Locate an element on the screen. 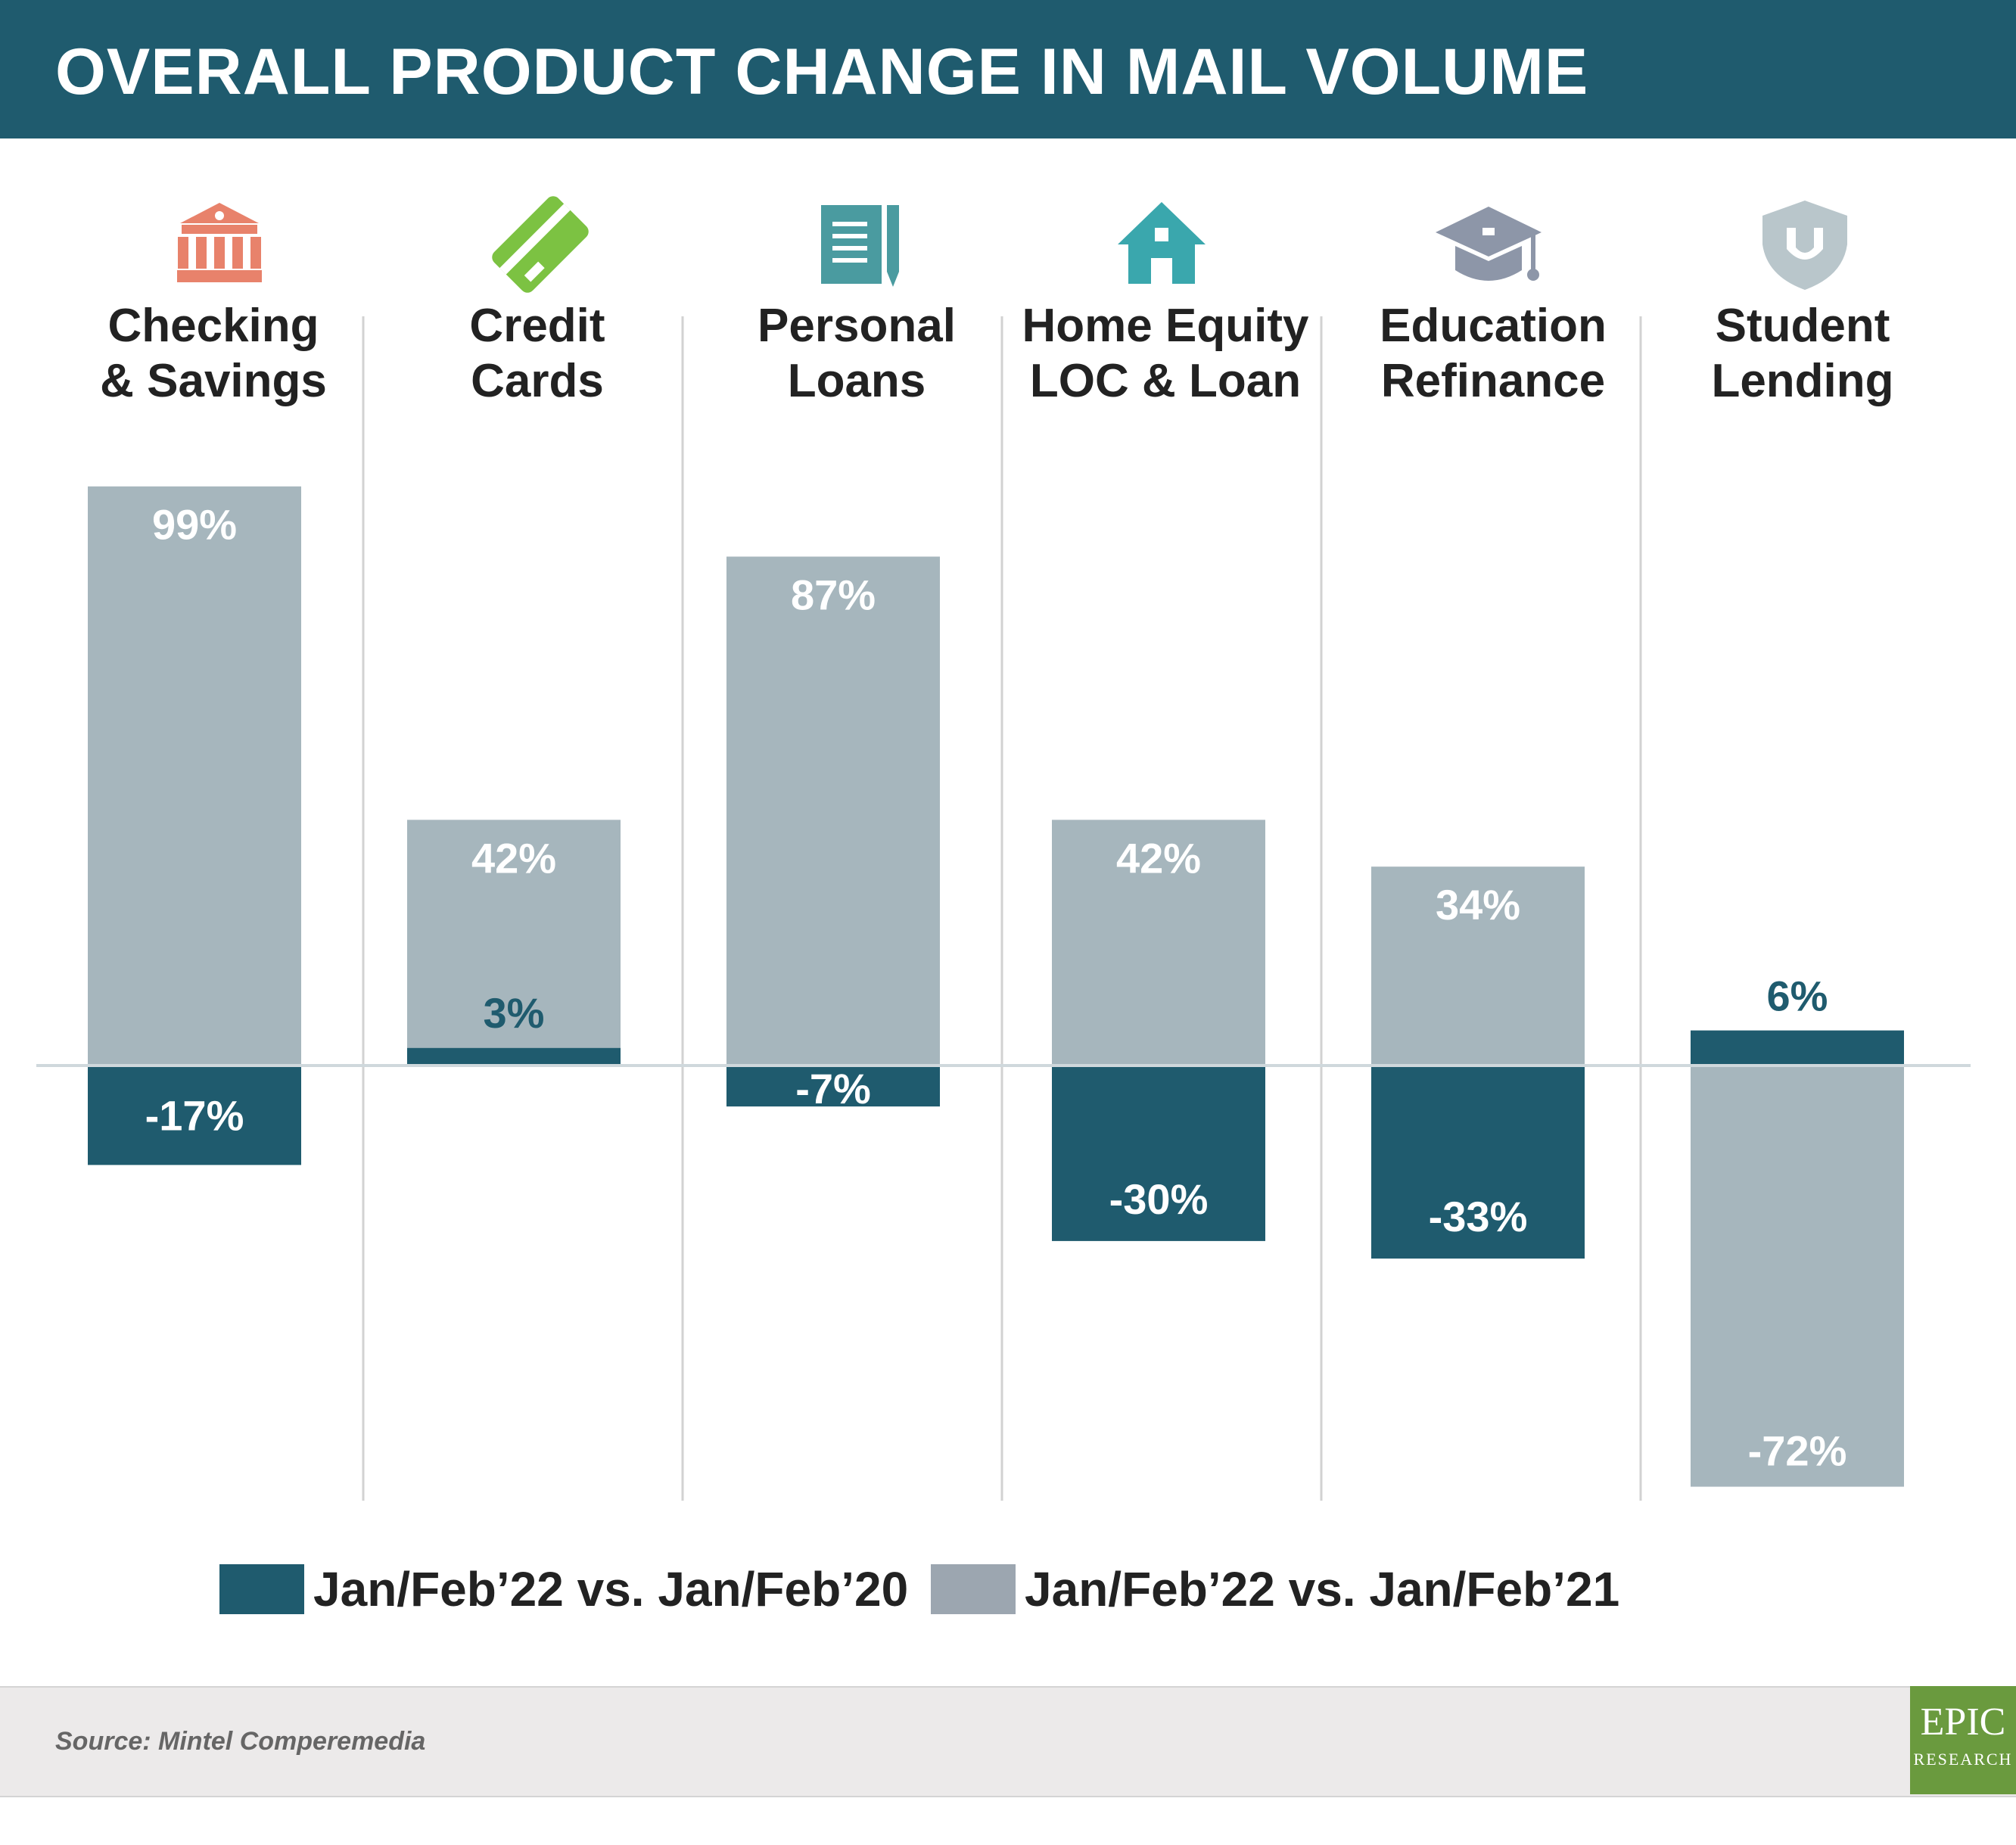 The image size is (2016, 1845). category-label: Loans is located at coordinates (857, 381).